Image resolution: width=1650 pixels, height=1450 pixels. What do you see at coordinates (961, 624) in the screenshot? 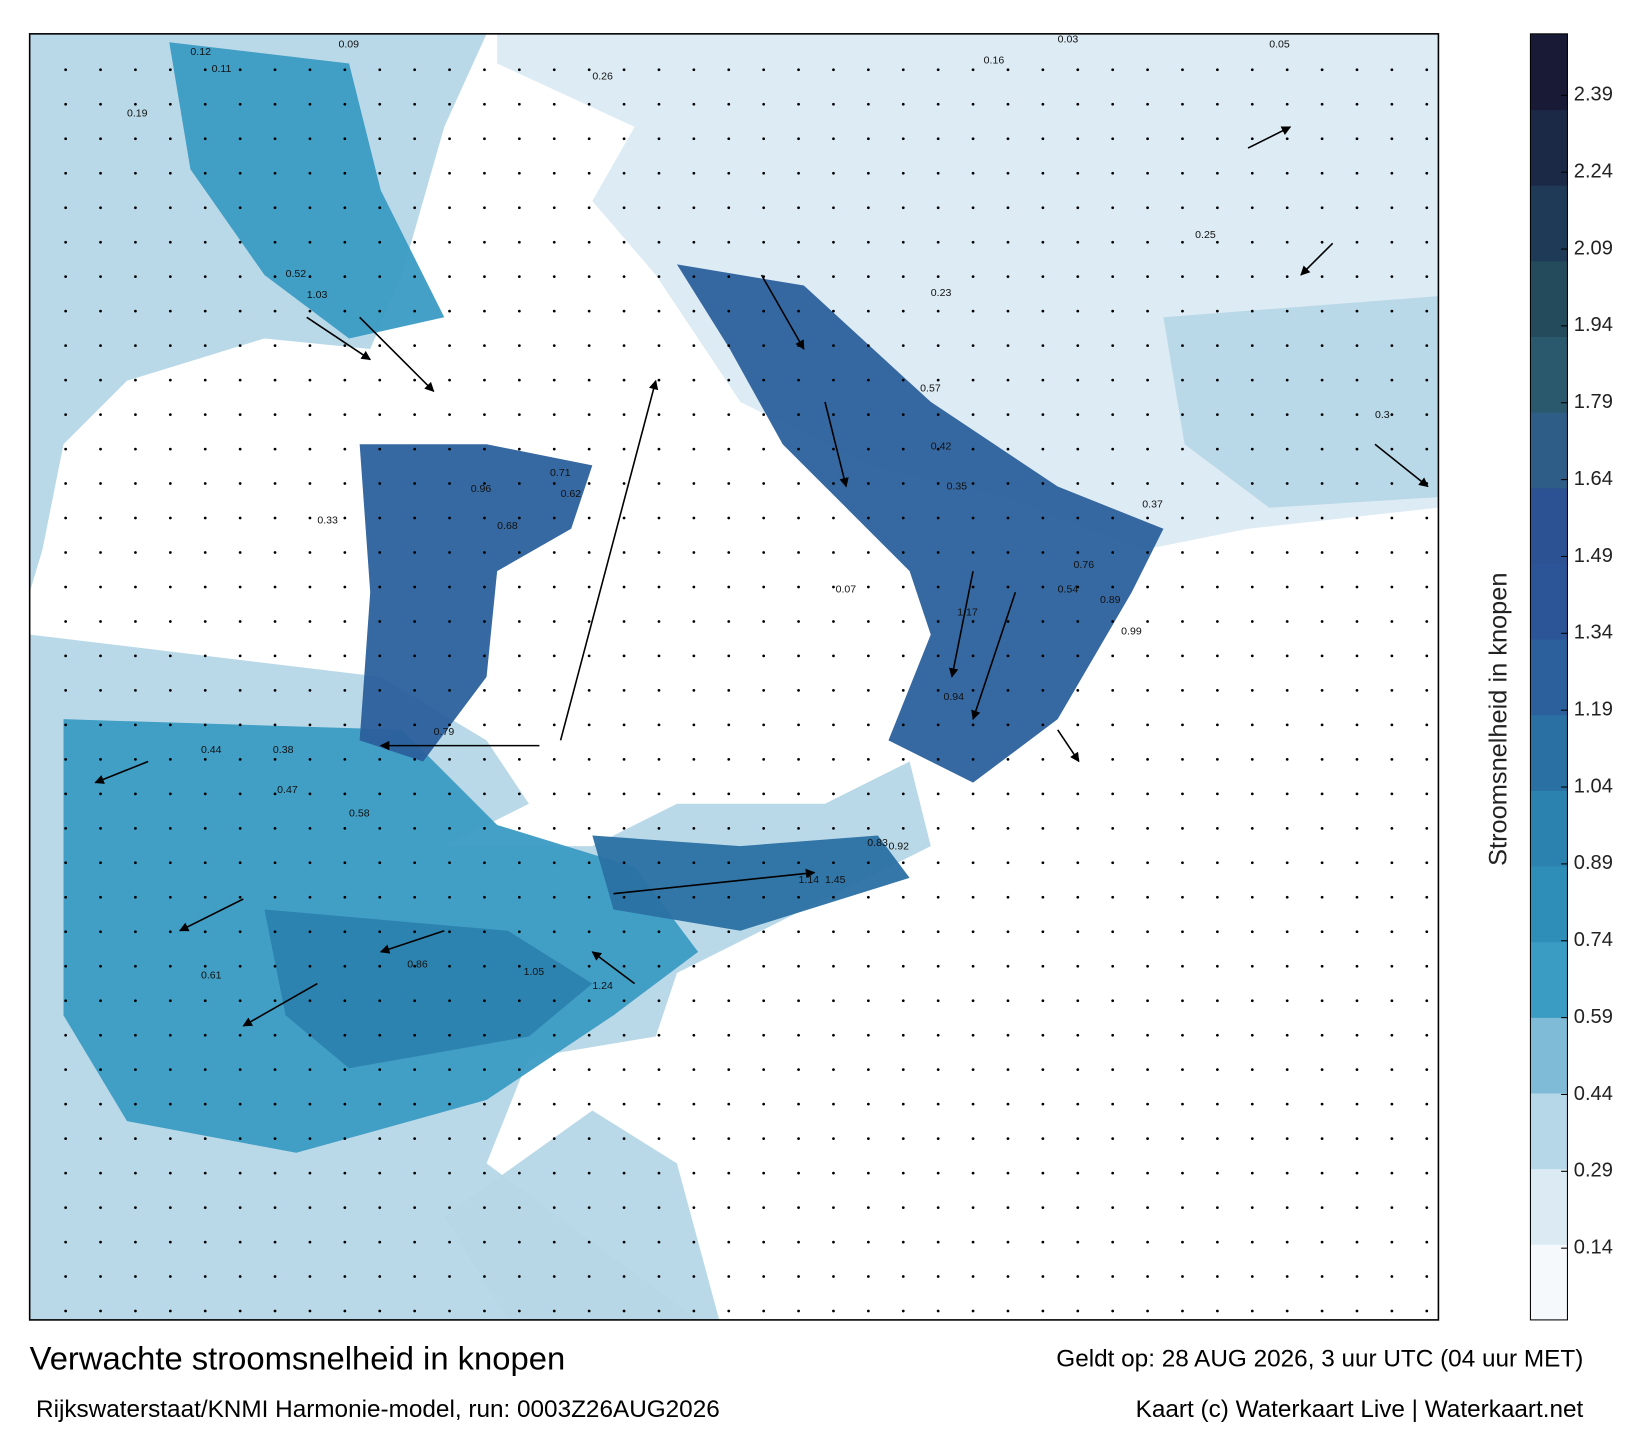
I see `current-arrow` at bounding box center [961, 624].